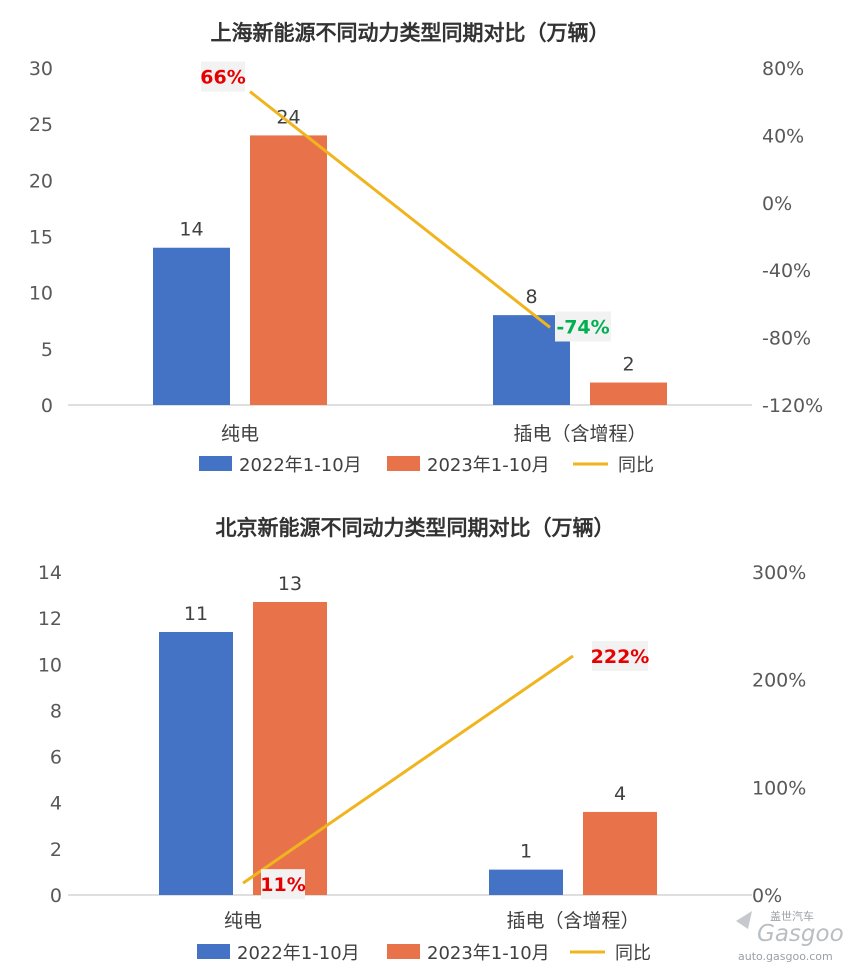 The height and width of the screenshot is (977, 857). Describe the element at coordinates (415, 528) in the screenshot. I see `chart-title: 北京新能源不同动力类型同期对比（万辆）` at that location.